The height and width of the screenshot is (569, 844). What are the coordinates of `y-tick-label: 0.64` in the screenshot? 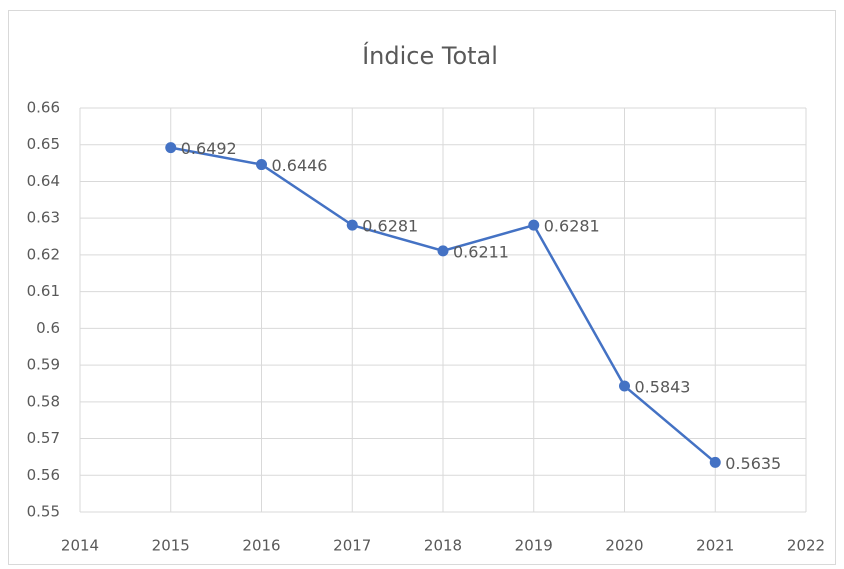 It's located at (43, 181).